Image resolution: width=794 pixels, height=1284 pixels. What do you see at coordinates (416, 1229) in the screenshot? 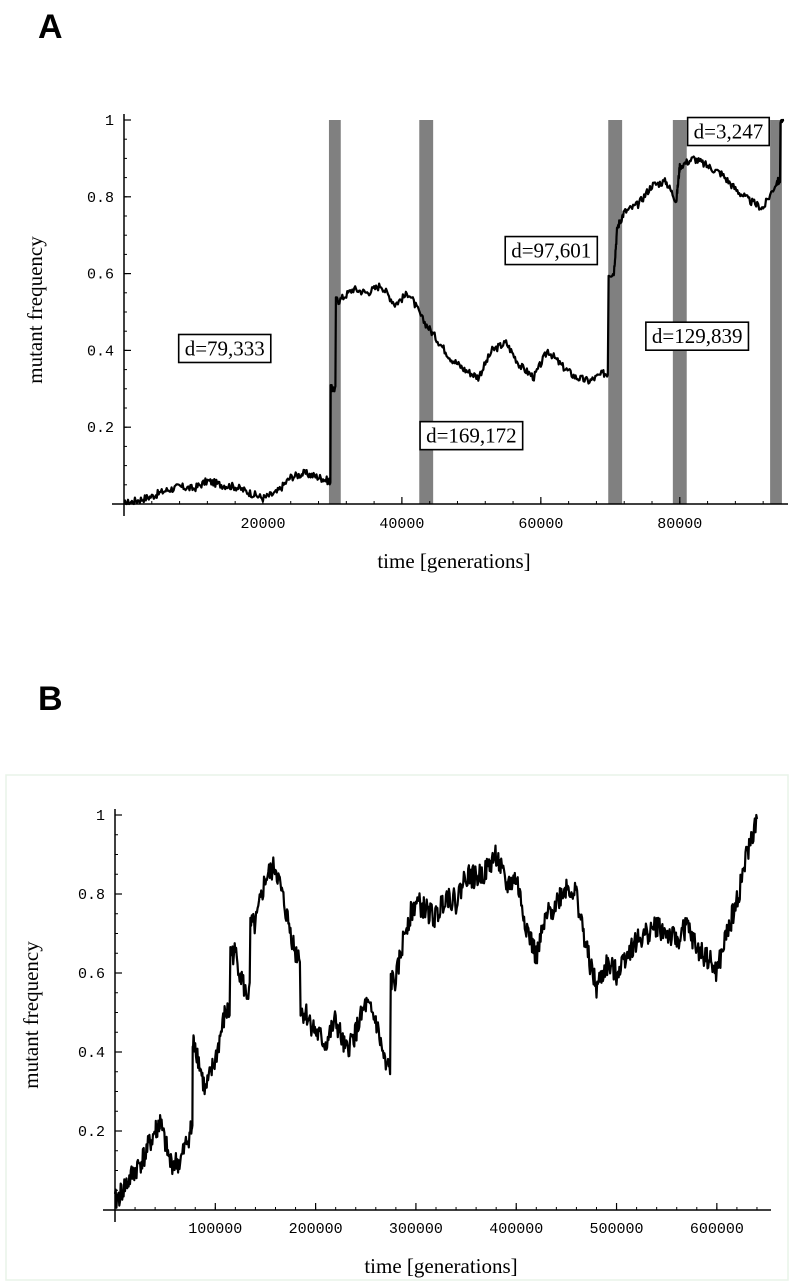
I see `x-tick-label: 300000` at bounding box center [416, 1229].